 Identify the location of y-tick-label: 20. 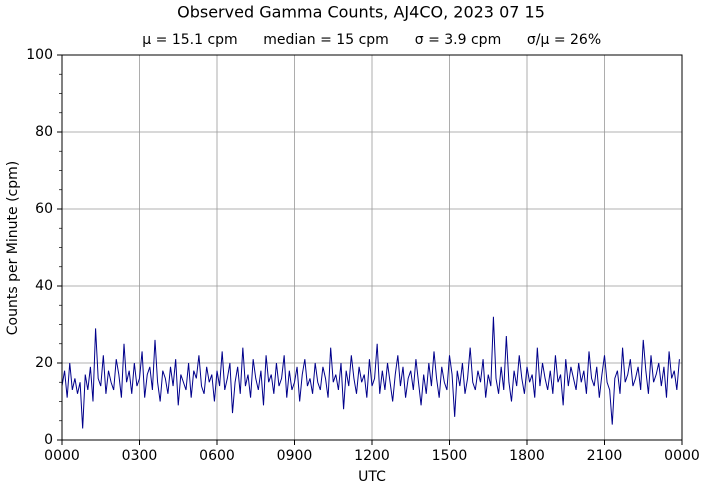
(44, 363).